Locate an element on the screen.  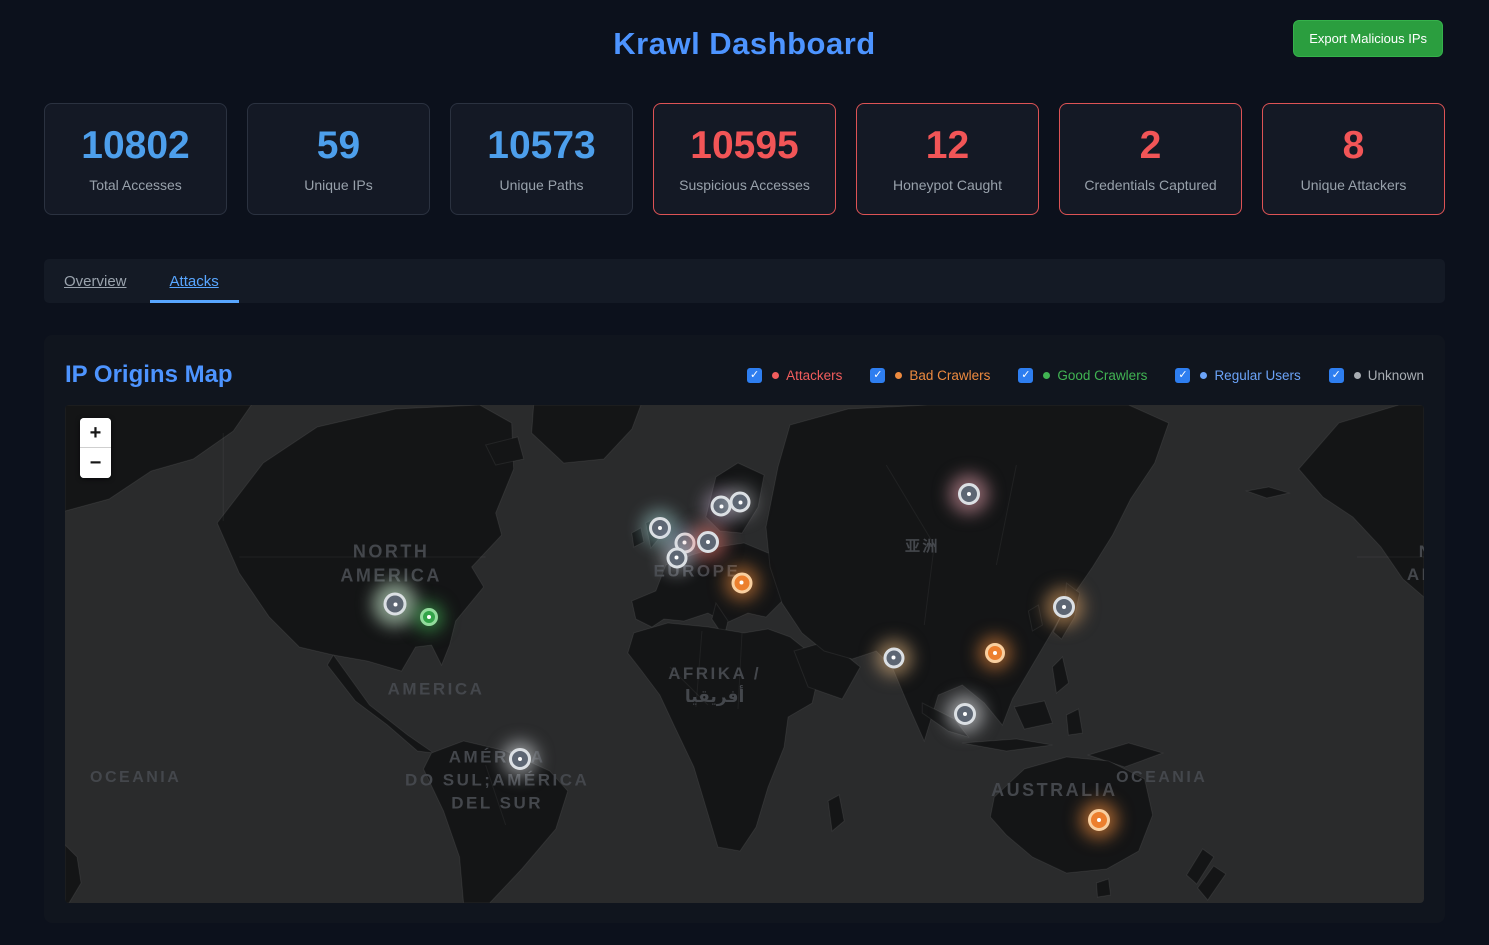
stat-card-total-accesses: 10802 Total Accesses is located at coordinates (135, 159).